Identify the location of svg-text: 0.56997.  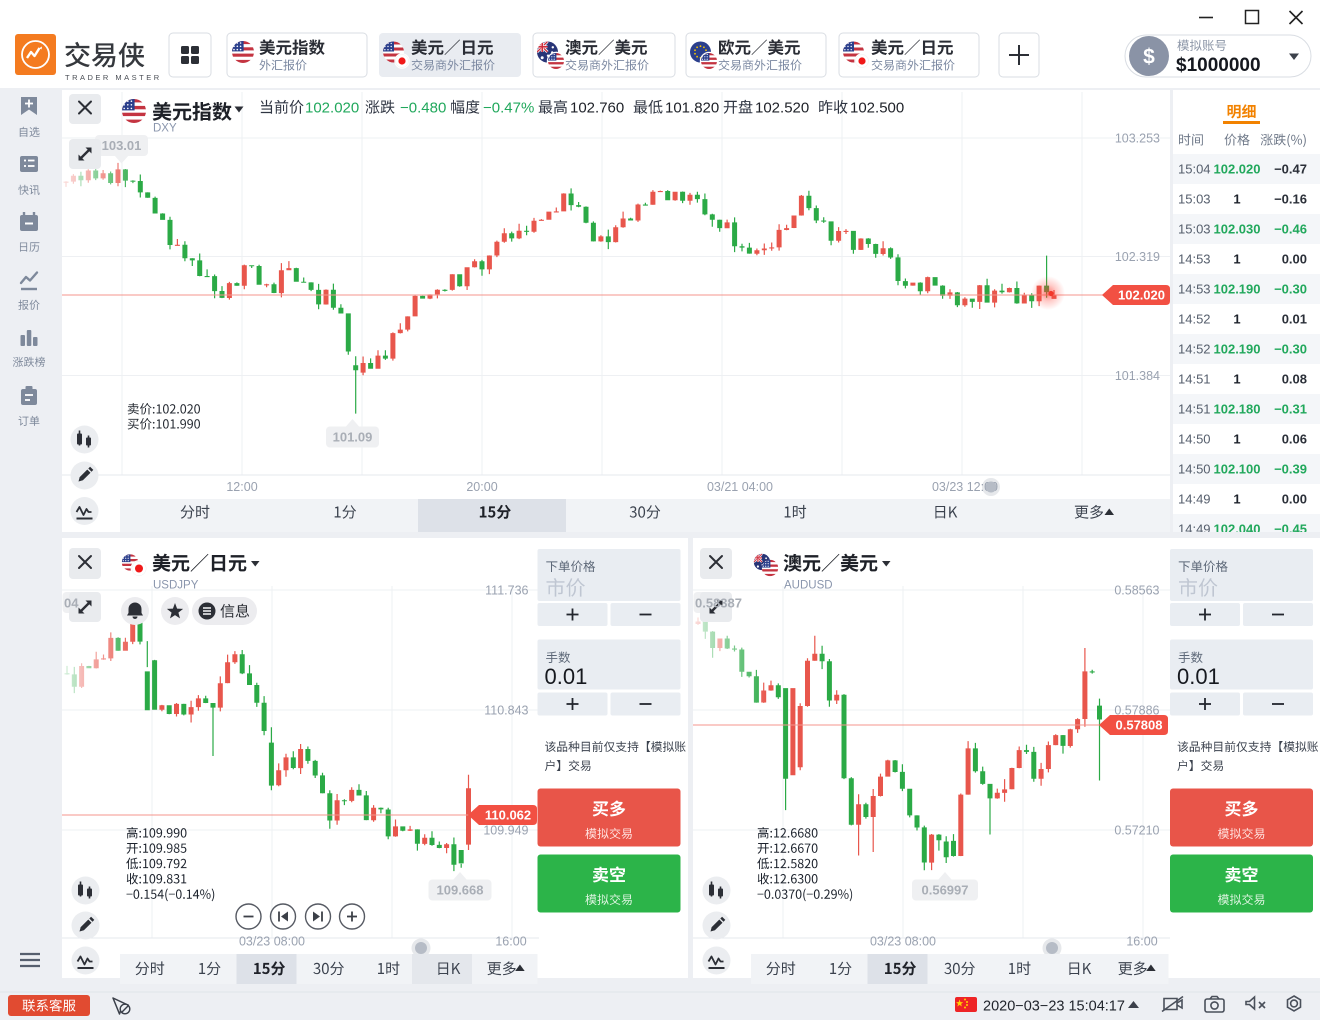
(945, 890).